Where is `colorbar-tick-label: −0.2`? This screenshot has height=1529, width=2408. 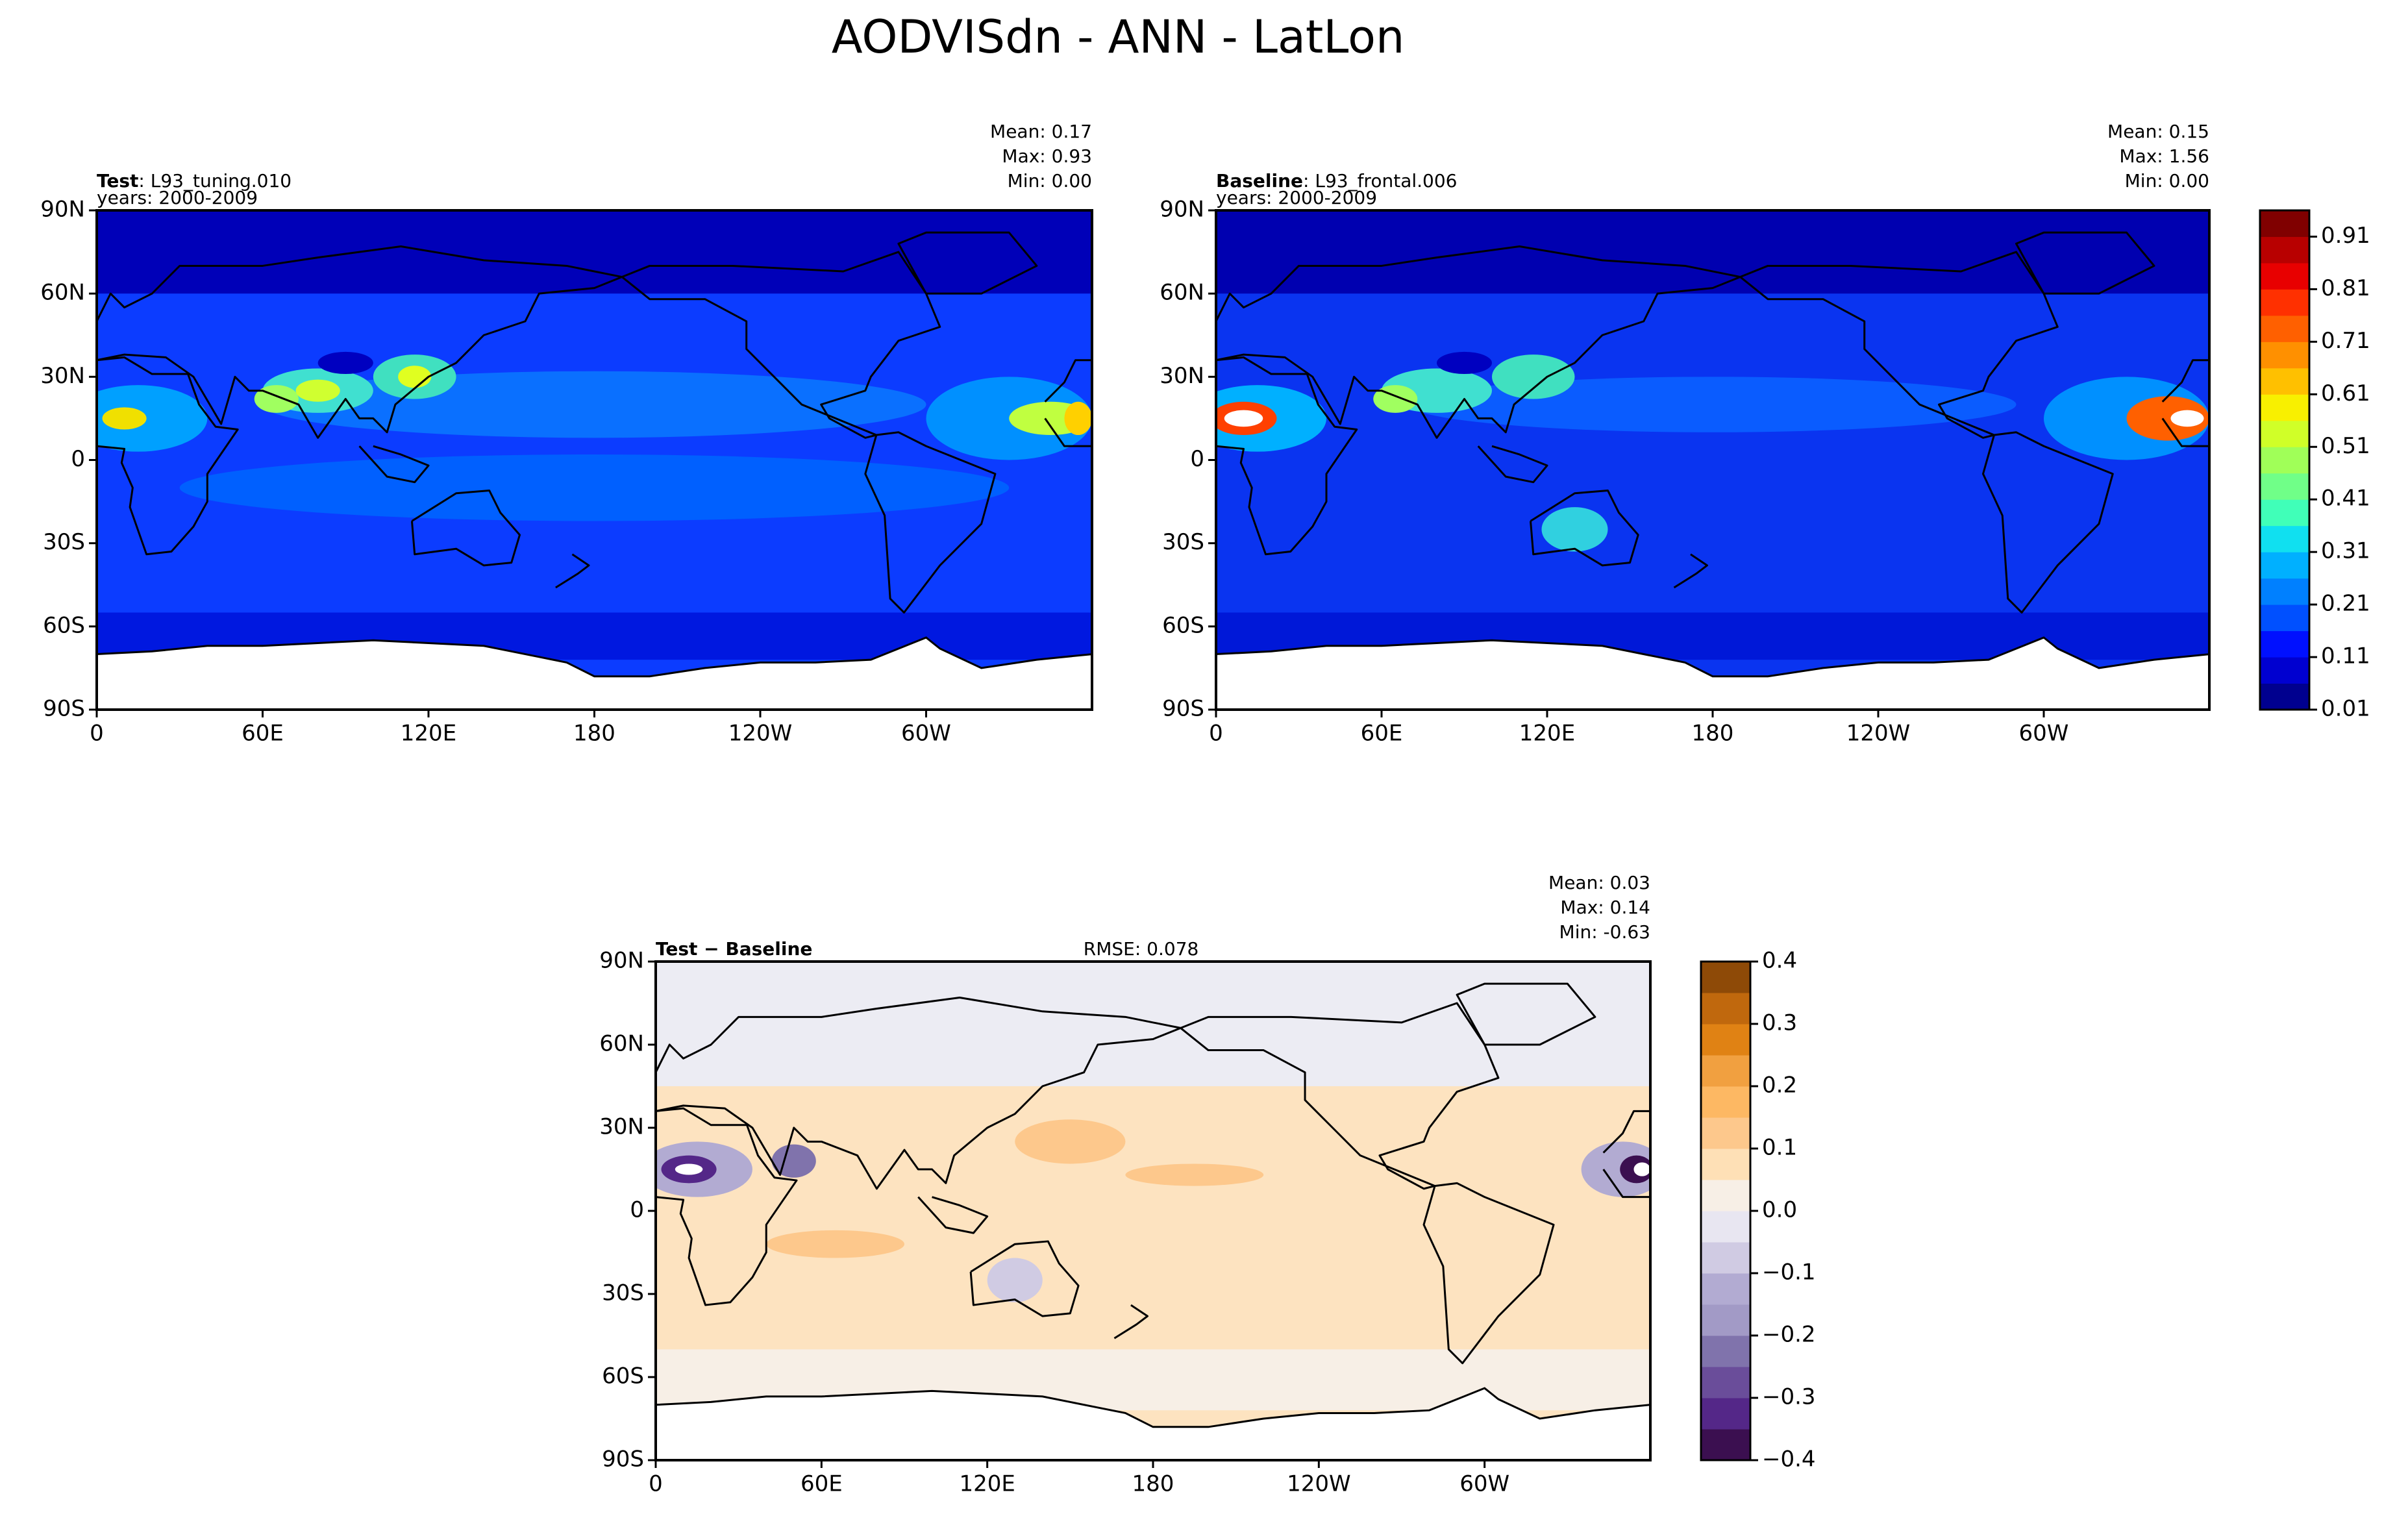
colorbar-tick-label: −0.2 is located at coordinates (1789, 1335).